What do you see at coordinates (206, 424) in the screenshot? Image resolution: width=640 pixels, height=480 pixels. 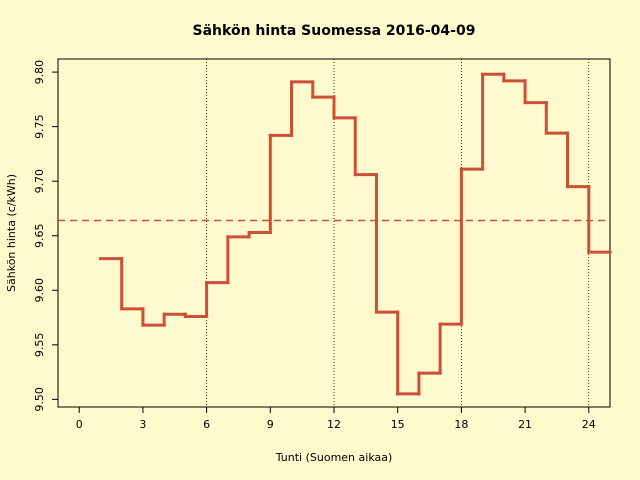 I see `x-tick-label: 6` at bounding box center [206, 424].